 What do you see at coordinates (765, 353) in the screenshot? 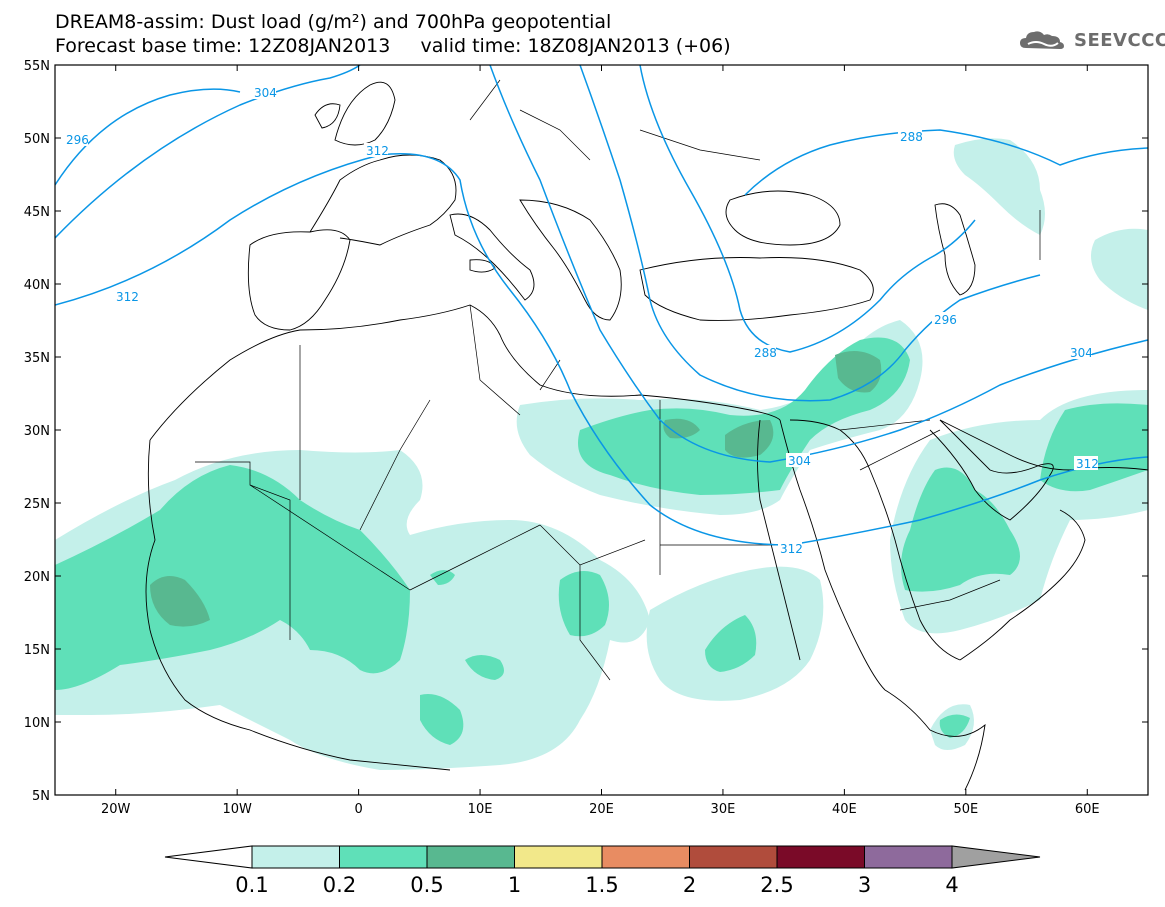
I see `contour-label-288-south: 288` at bounding box center [765, 353].